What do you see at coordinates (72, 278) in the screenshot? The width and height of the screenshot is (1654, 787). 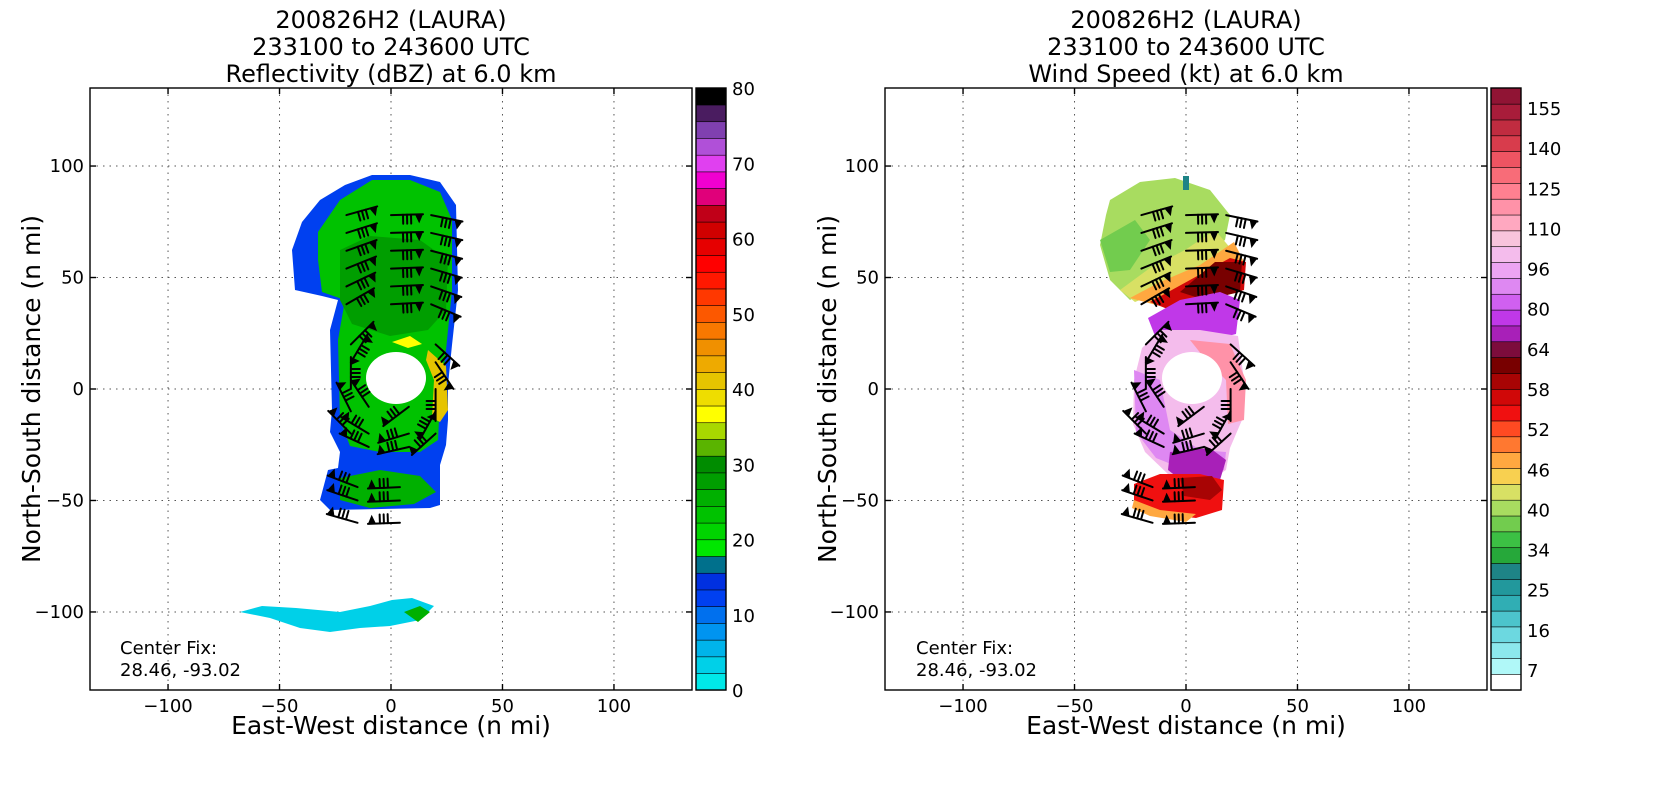 I see `reflectivity-y-tick-label: 50` at bounding box center [72, 278].